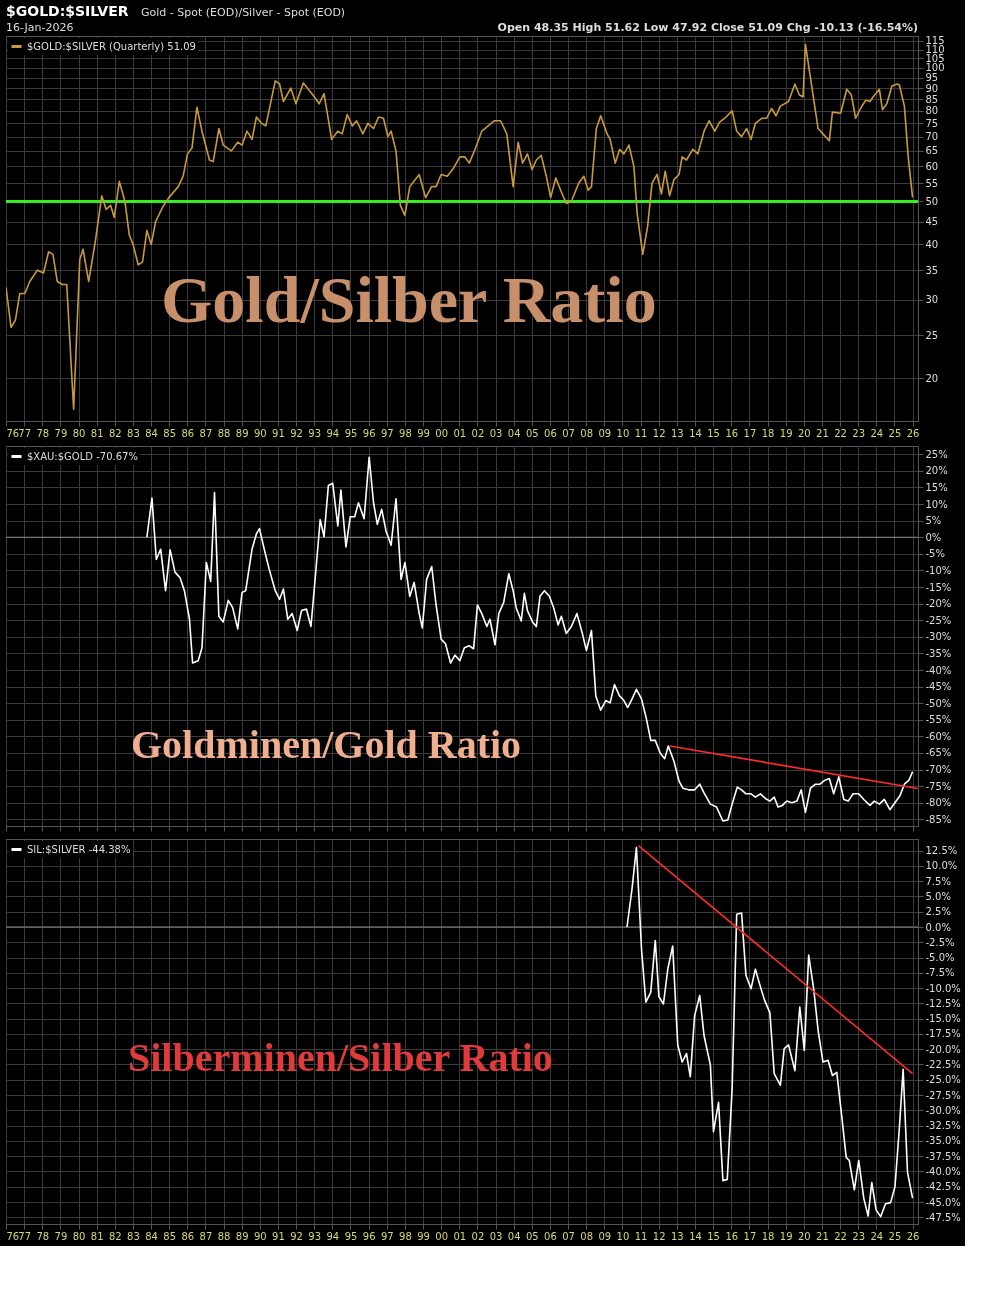  Describe the element at coordinates (822, 1236) in the screenshot. I see `x-tick-label: 21` at that location.